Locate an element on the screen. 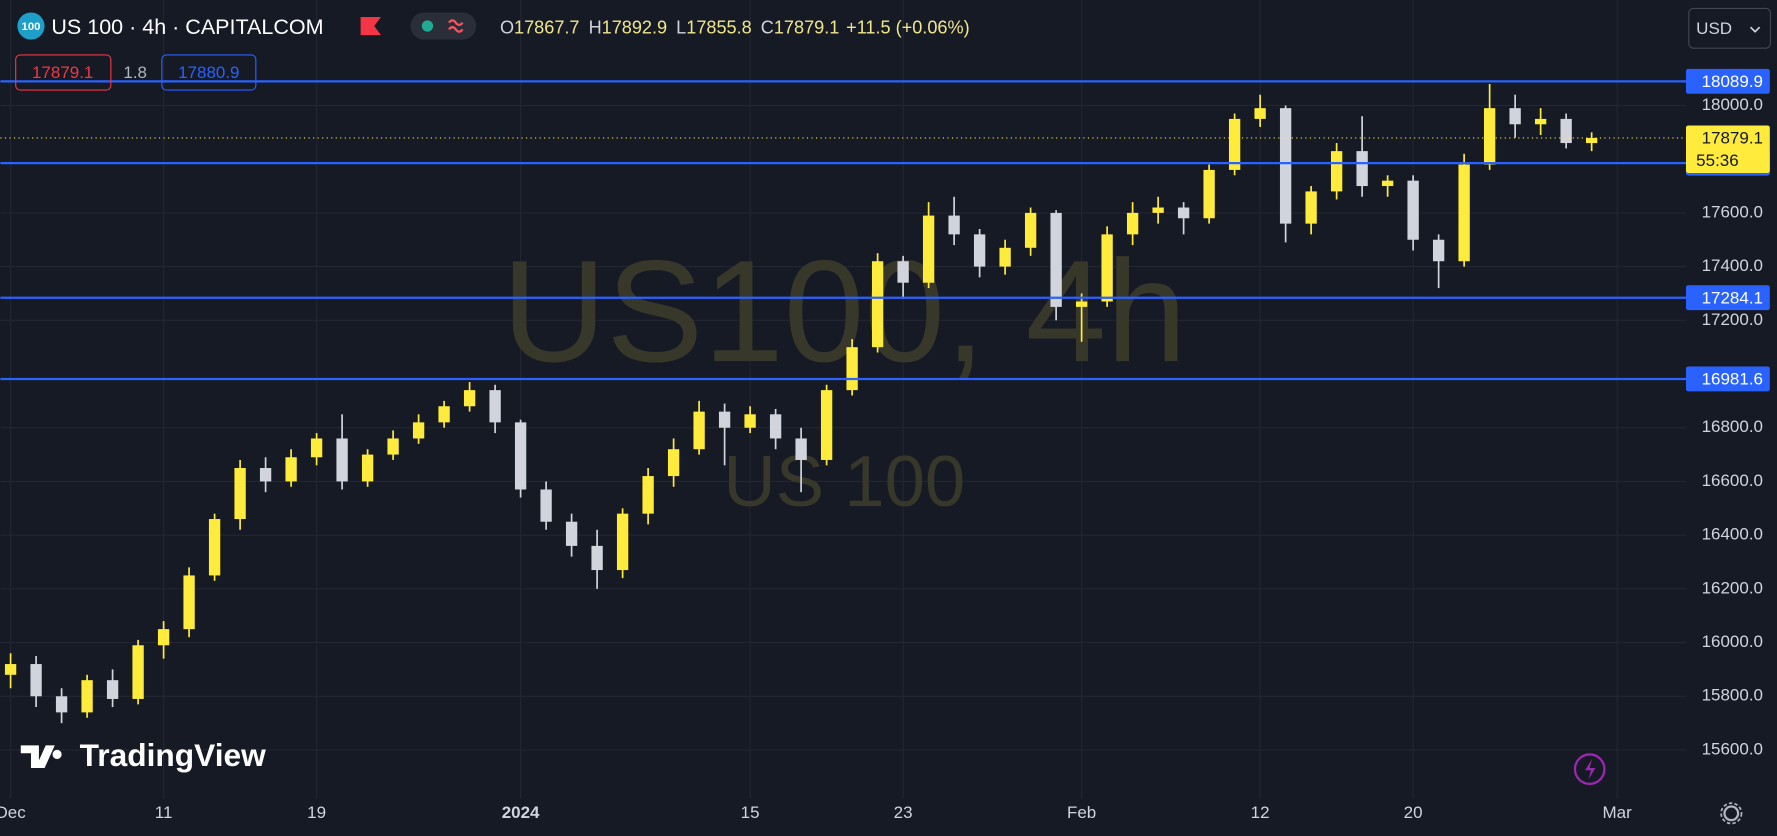  x-tick-label: 2024 is located at coordinates (521, 812).